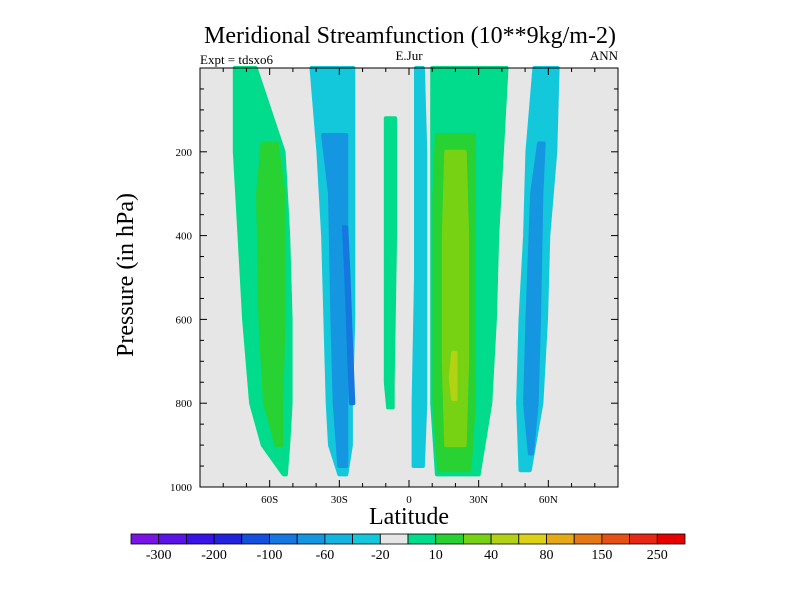 The height and width of the screenshot is (600, 800). Describe the element at coordinates (349, 315) in the screenshot. I see `contour-sh-cell-core` at that location.